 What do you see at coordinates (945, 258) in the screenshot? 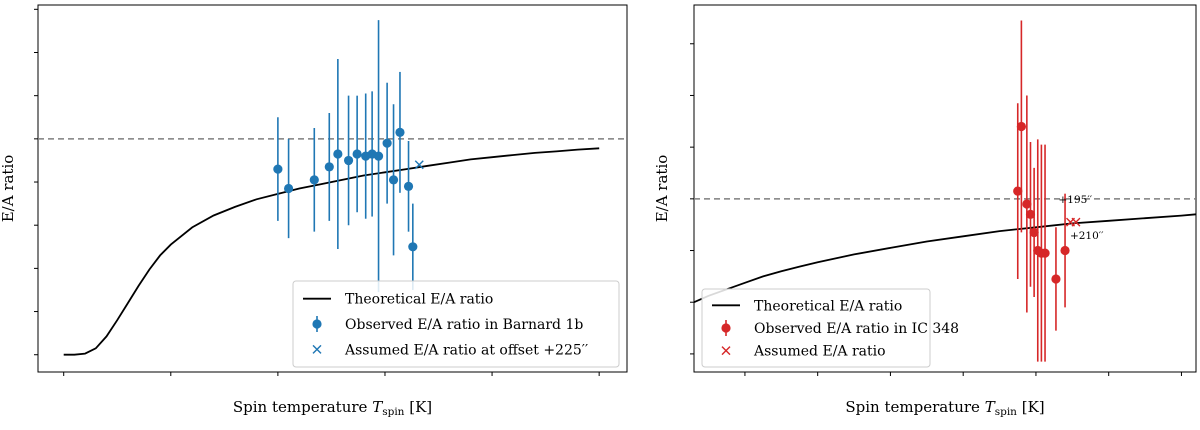
I see `theory-curve` at bounding box center [945, 258].